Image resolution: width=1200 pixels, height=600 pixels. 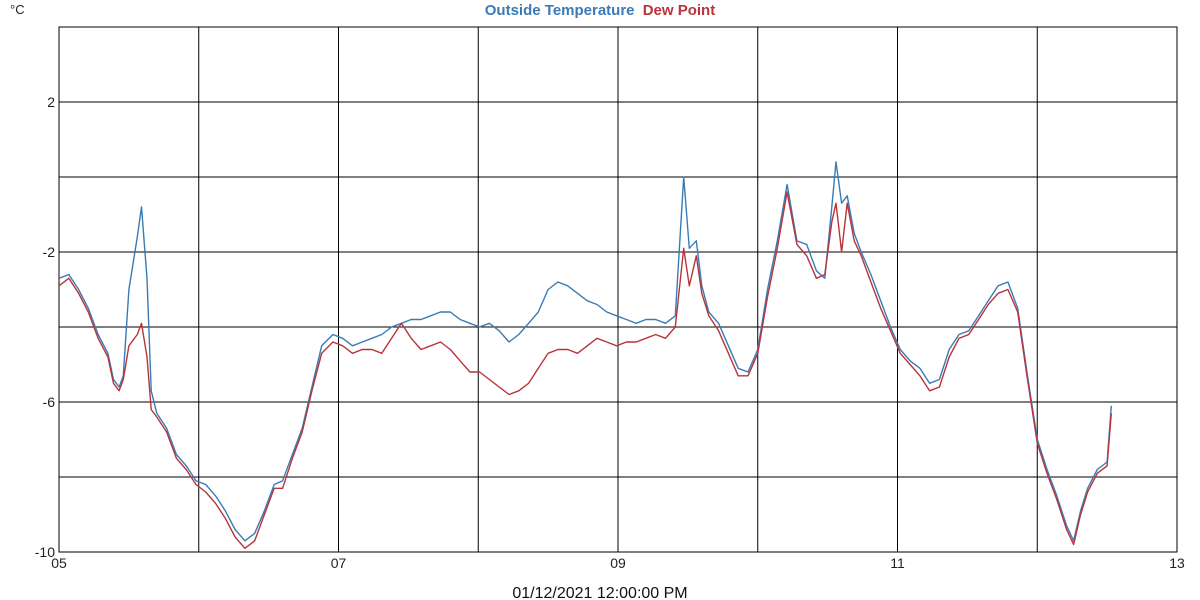 What do you see at coordinates (45, 327) in the screenshot?
I see `y-axis-tick-labels: -10 -6 -2 2` at bounding box center [45, 327].